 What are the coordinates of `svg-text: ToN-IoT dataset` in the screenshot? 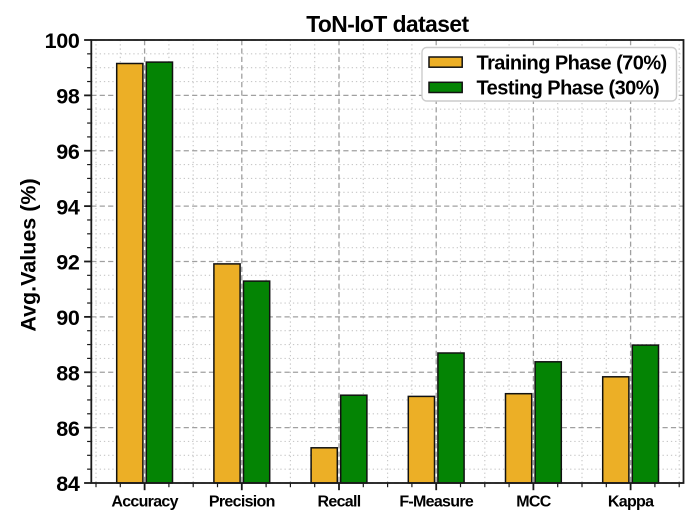 It's located at (387, 24).